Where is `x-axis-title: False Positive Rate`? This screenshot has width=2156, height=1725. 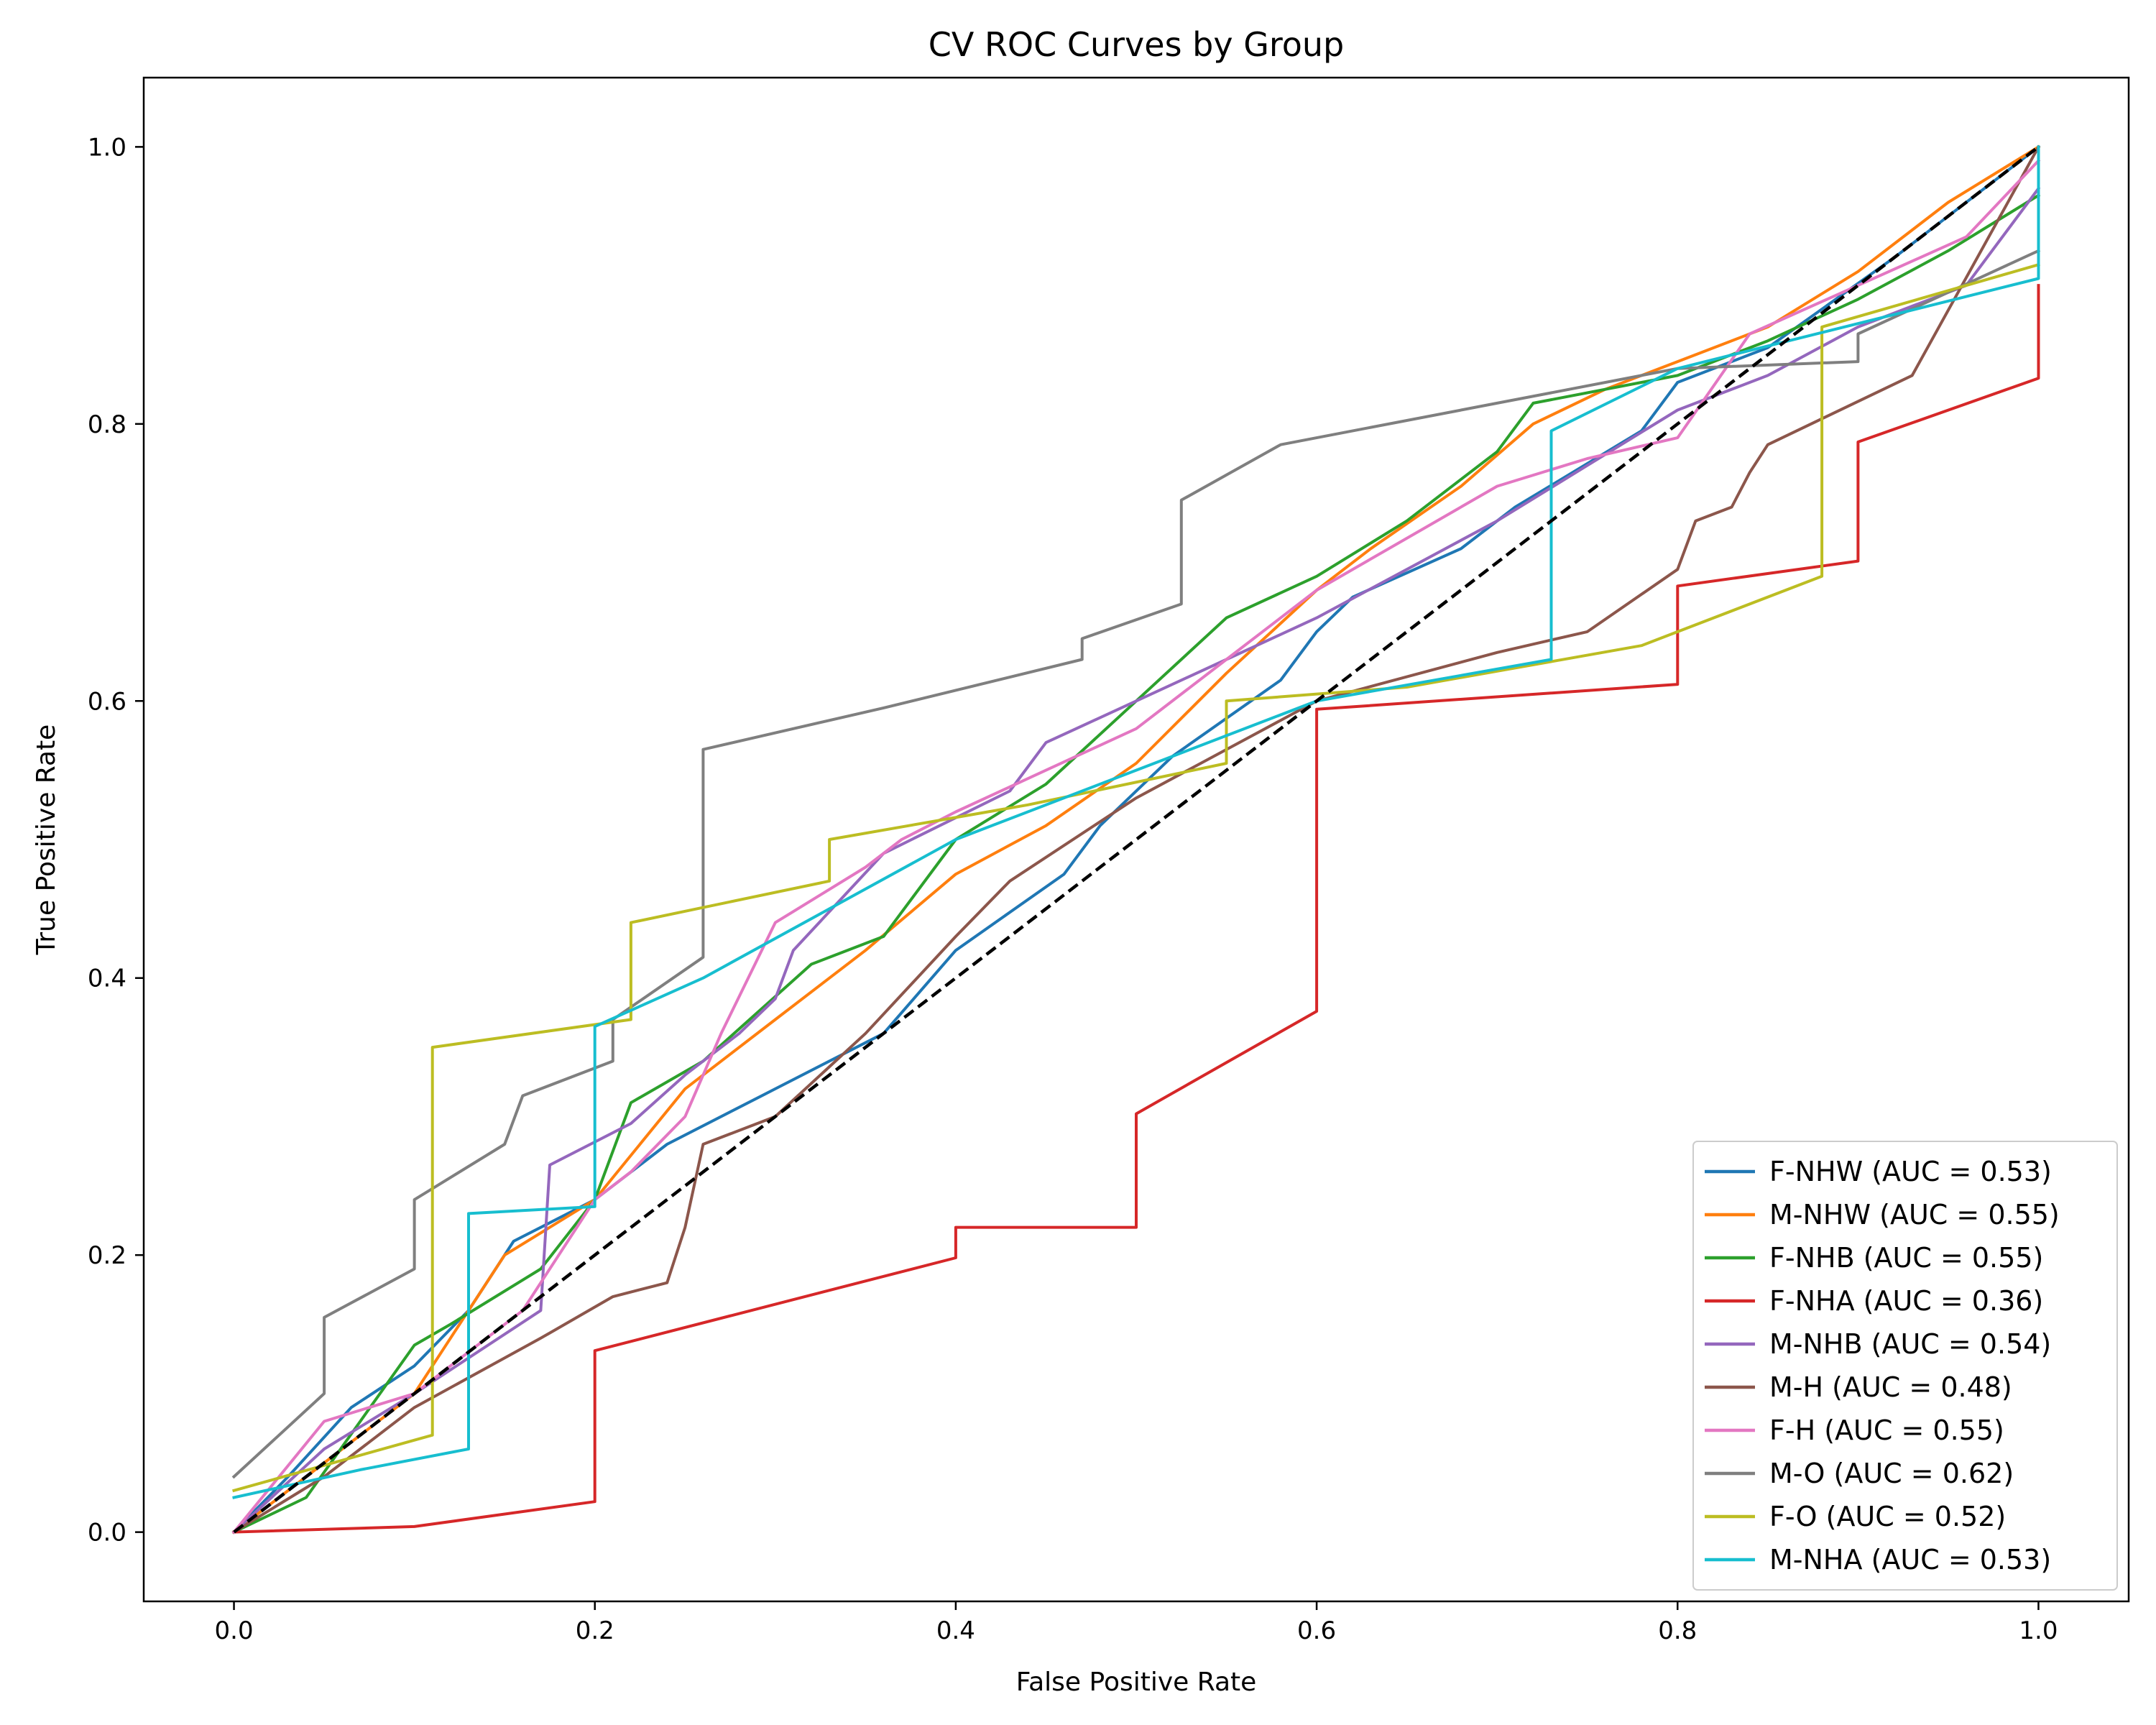
x-axis-title: False Positive Rate is located at coordinates (1136, 1682).